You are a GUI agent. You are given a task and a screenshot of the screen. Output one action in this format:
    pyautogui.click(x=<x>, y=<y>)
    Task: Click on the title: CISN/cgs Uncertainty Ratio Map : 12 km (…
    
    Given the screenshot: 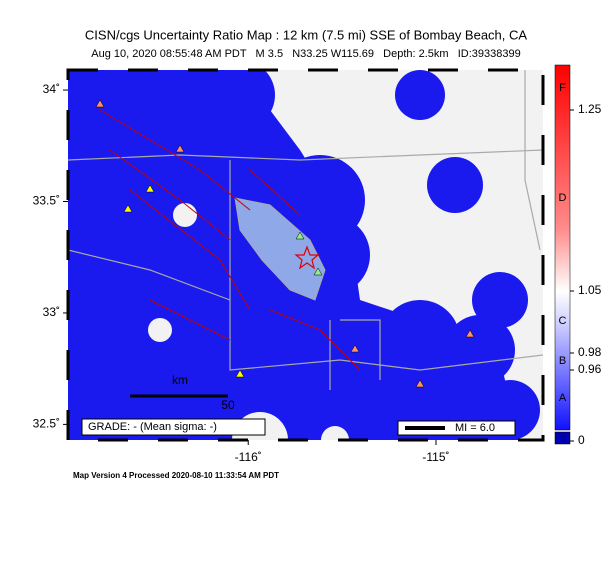 What is the action you would take?
    pyautogui.click(x=306, y=34)
    